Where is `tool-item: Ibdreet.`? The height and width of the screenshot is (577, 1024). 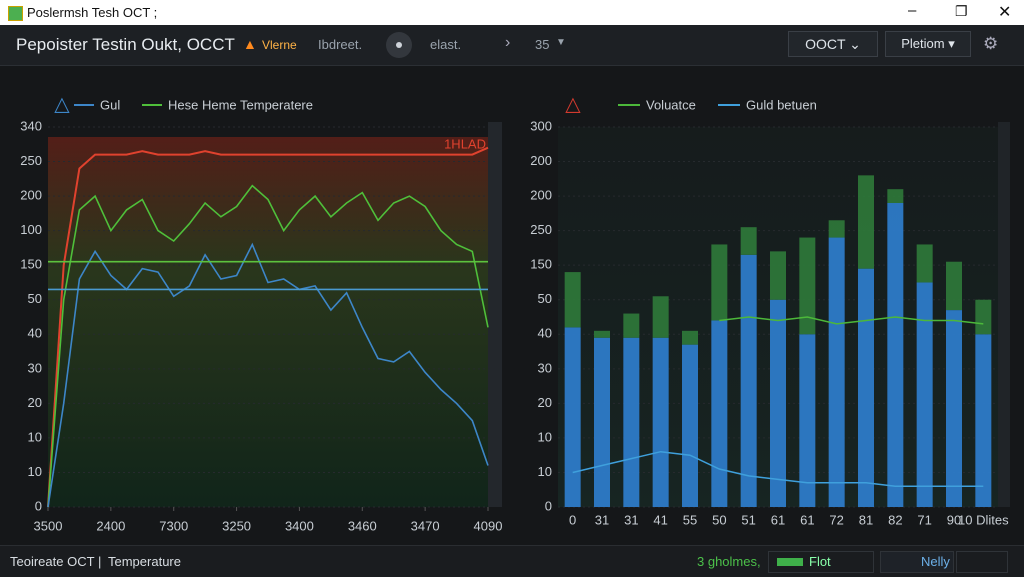 tool-item: Ibdreet. is located at coordinates (340, 44).